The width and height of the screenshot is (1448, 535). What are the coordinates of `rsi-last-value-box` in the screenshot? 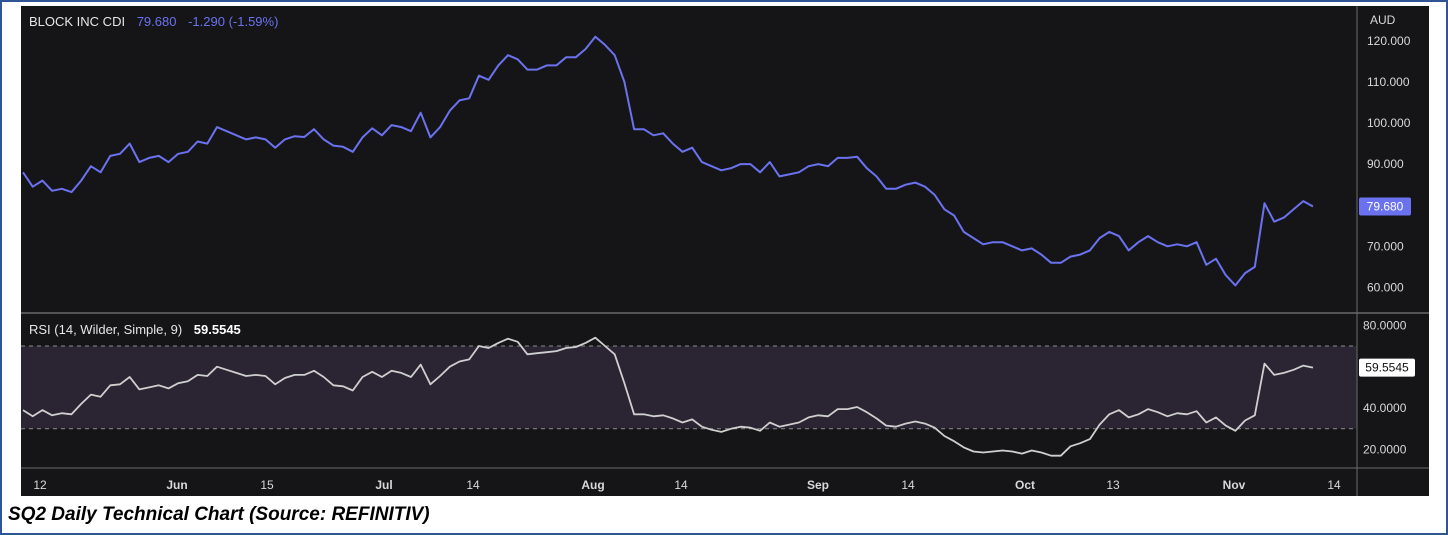 It's located at (1387, 367).